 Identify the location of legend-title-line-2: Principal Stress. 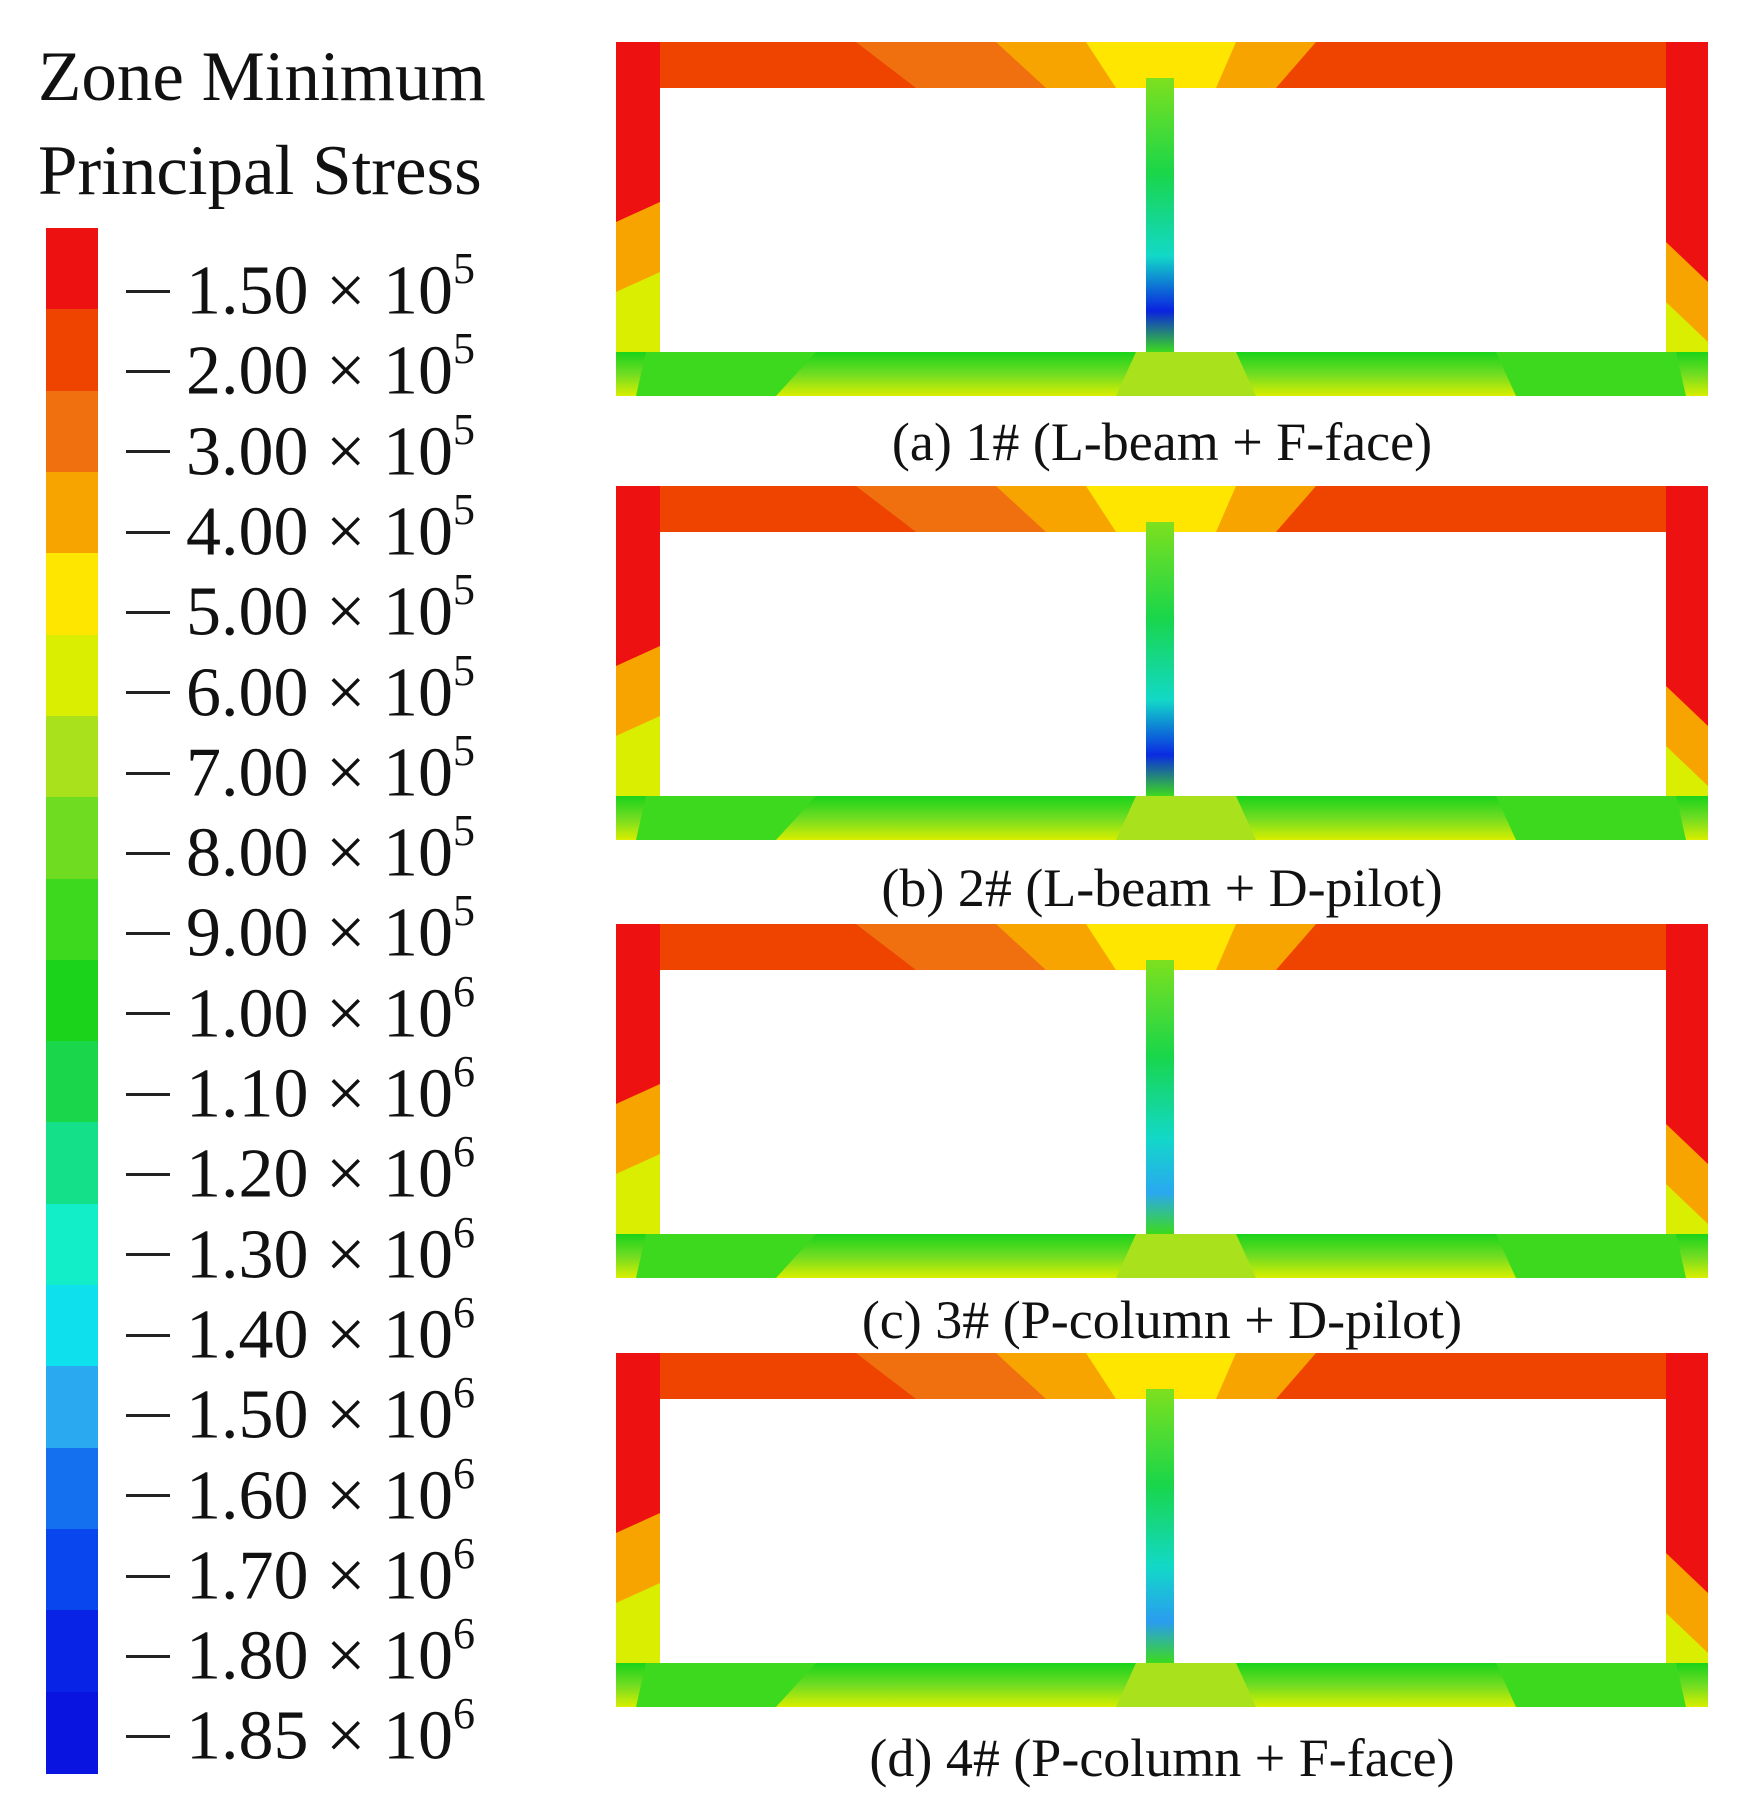
(260, 171).